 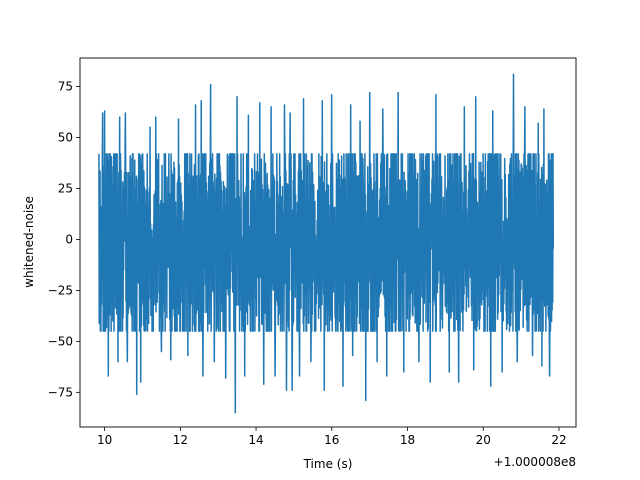 I want to click on y-tick-label: 0, so click(x=69, y=239).